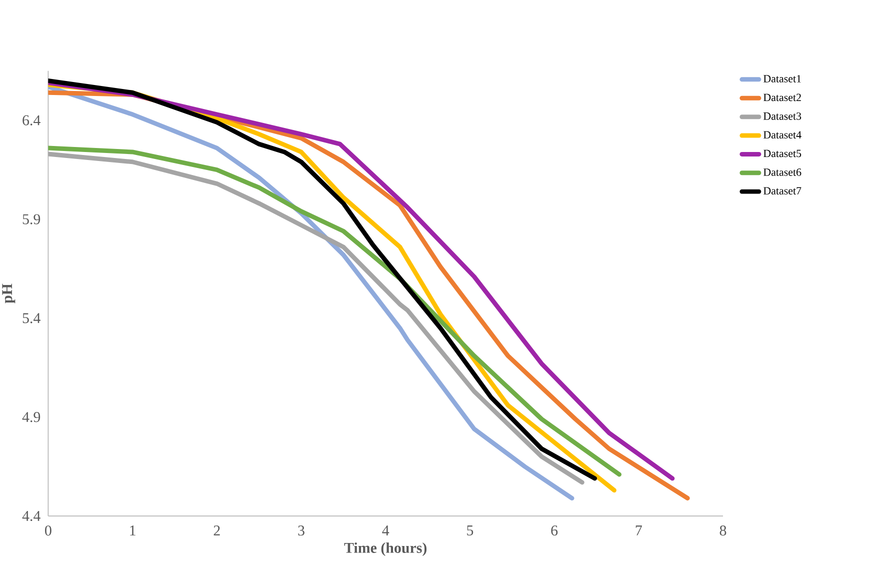 This screenshot has width=869, height=577. I want to click on legend-label: Dataset5, so click(782, 154).